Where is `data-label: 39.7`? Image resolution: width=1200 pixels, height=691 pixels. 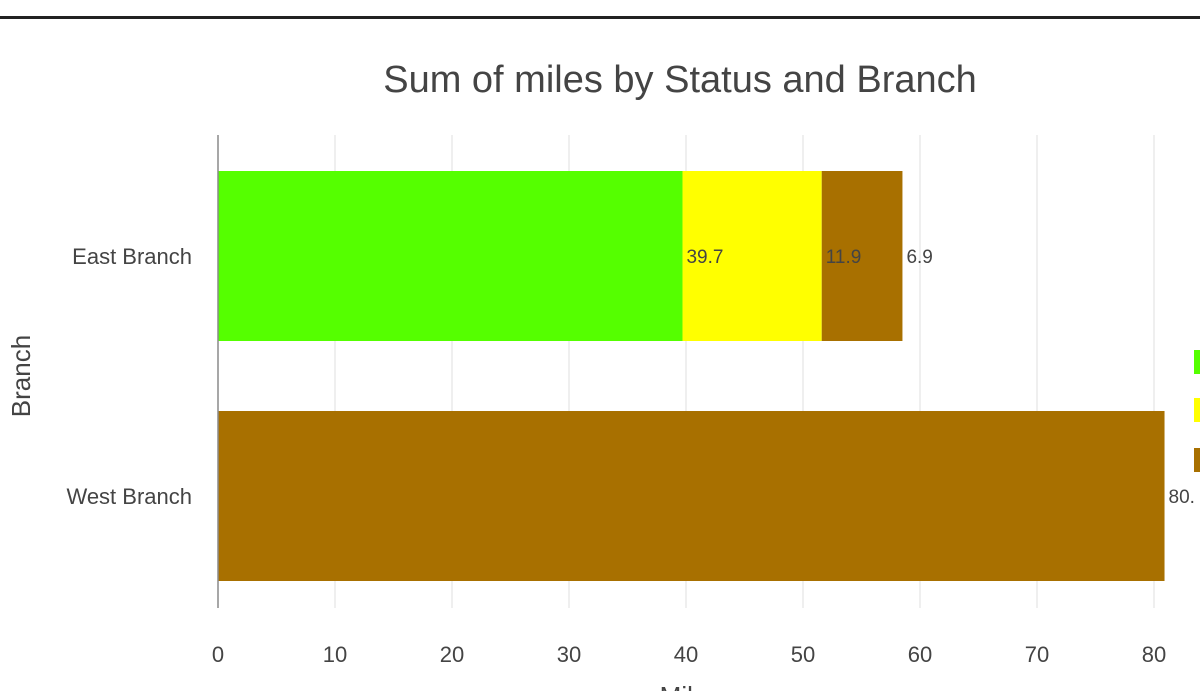 data-label: 39.7 is located at coordinates (704, 257).